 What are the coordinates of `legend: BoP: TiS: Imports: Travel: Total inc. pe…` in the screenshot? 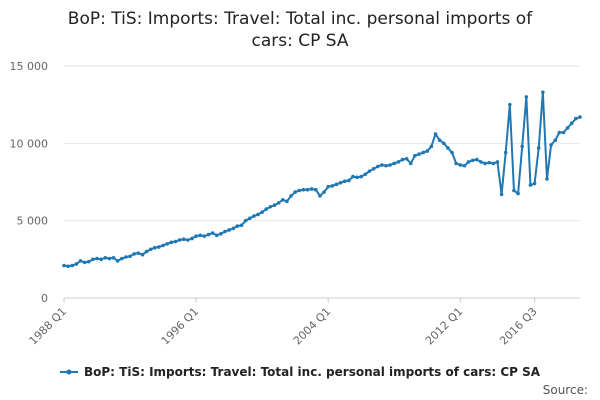 It's located at (300, 372).